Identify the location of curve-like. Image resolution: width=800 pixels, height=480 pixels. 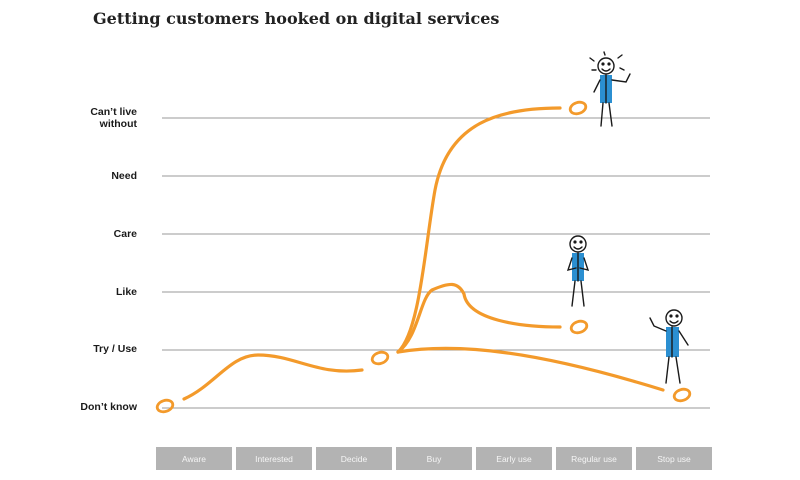
(479, 318).